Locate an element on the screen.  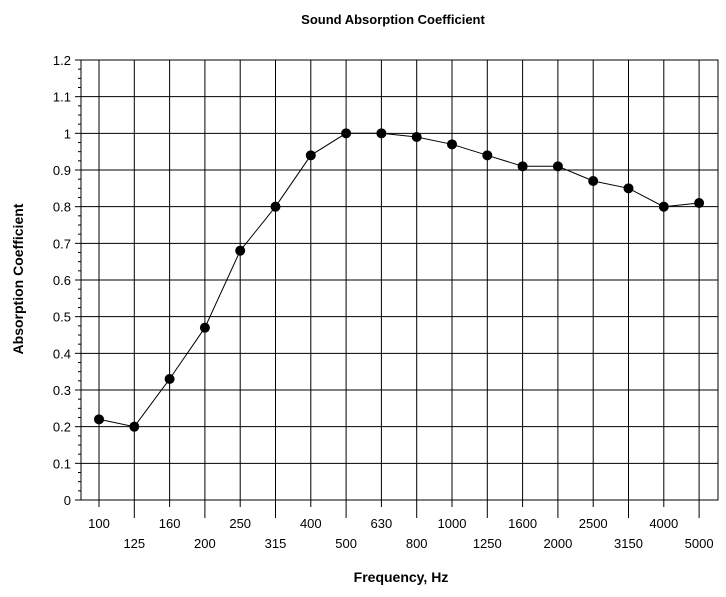
x-tick-label-4000: 4000 is located at coordinates (663, 523).